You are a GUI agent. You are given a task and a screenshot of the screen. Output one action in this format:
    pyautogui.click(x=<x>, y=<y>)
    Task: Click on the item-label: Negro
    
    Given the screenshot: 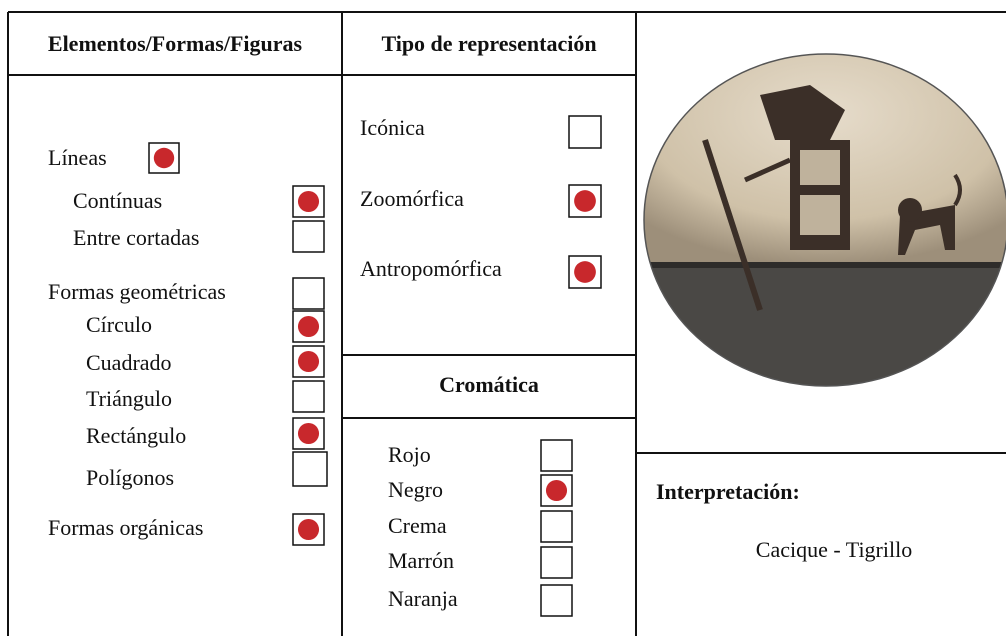 What is the action you would take?
    pyautogui.click(x=415, y=489)
    